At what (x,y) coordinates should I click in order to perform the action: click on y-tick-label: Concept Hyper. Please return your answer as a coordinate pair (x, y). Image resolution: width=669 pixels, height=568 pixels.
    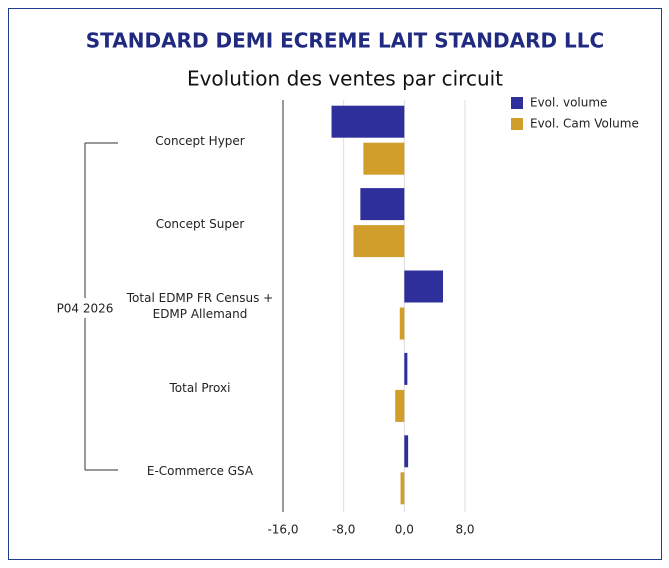
    Looking at the image, I should click on (200, 141).